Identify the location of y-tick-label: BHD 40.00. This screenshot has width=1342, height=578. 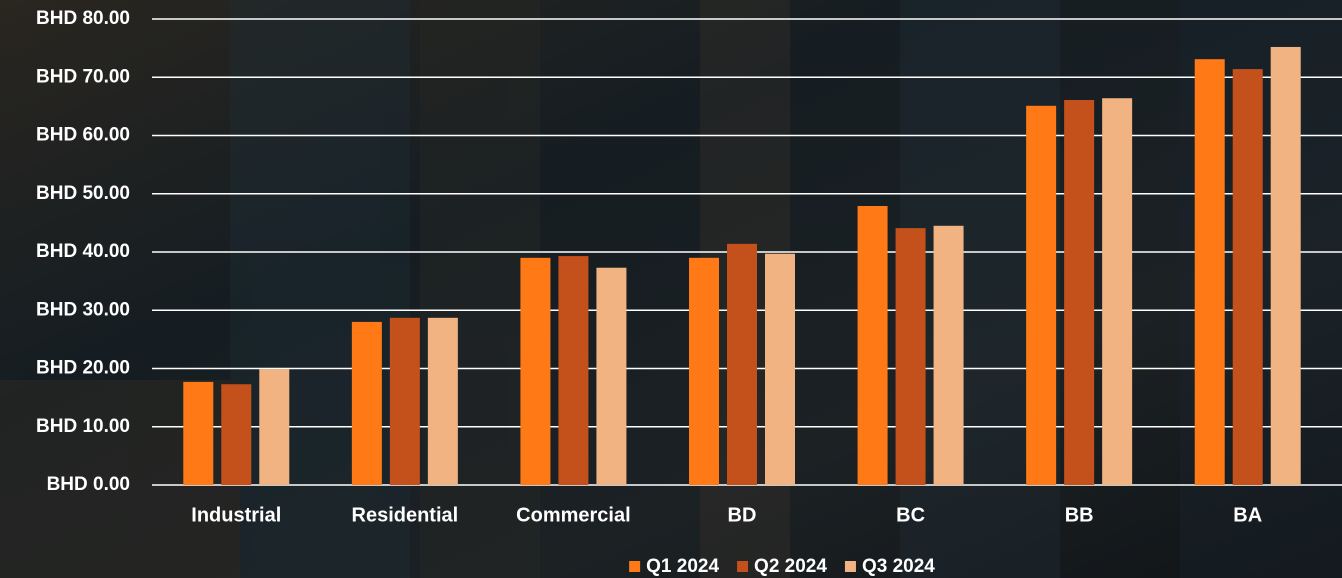
(83, 251).